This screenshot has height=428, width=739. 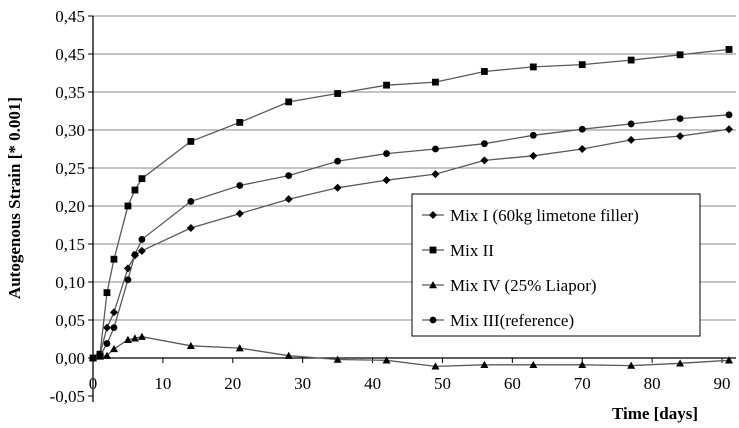 What do you see at coordinates (162, 383) in the screenshot?
I see `x-tick-label: 10` at bounding box center [162, 383].